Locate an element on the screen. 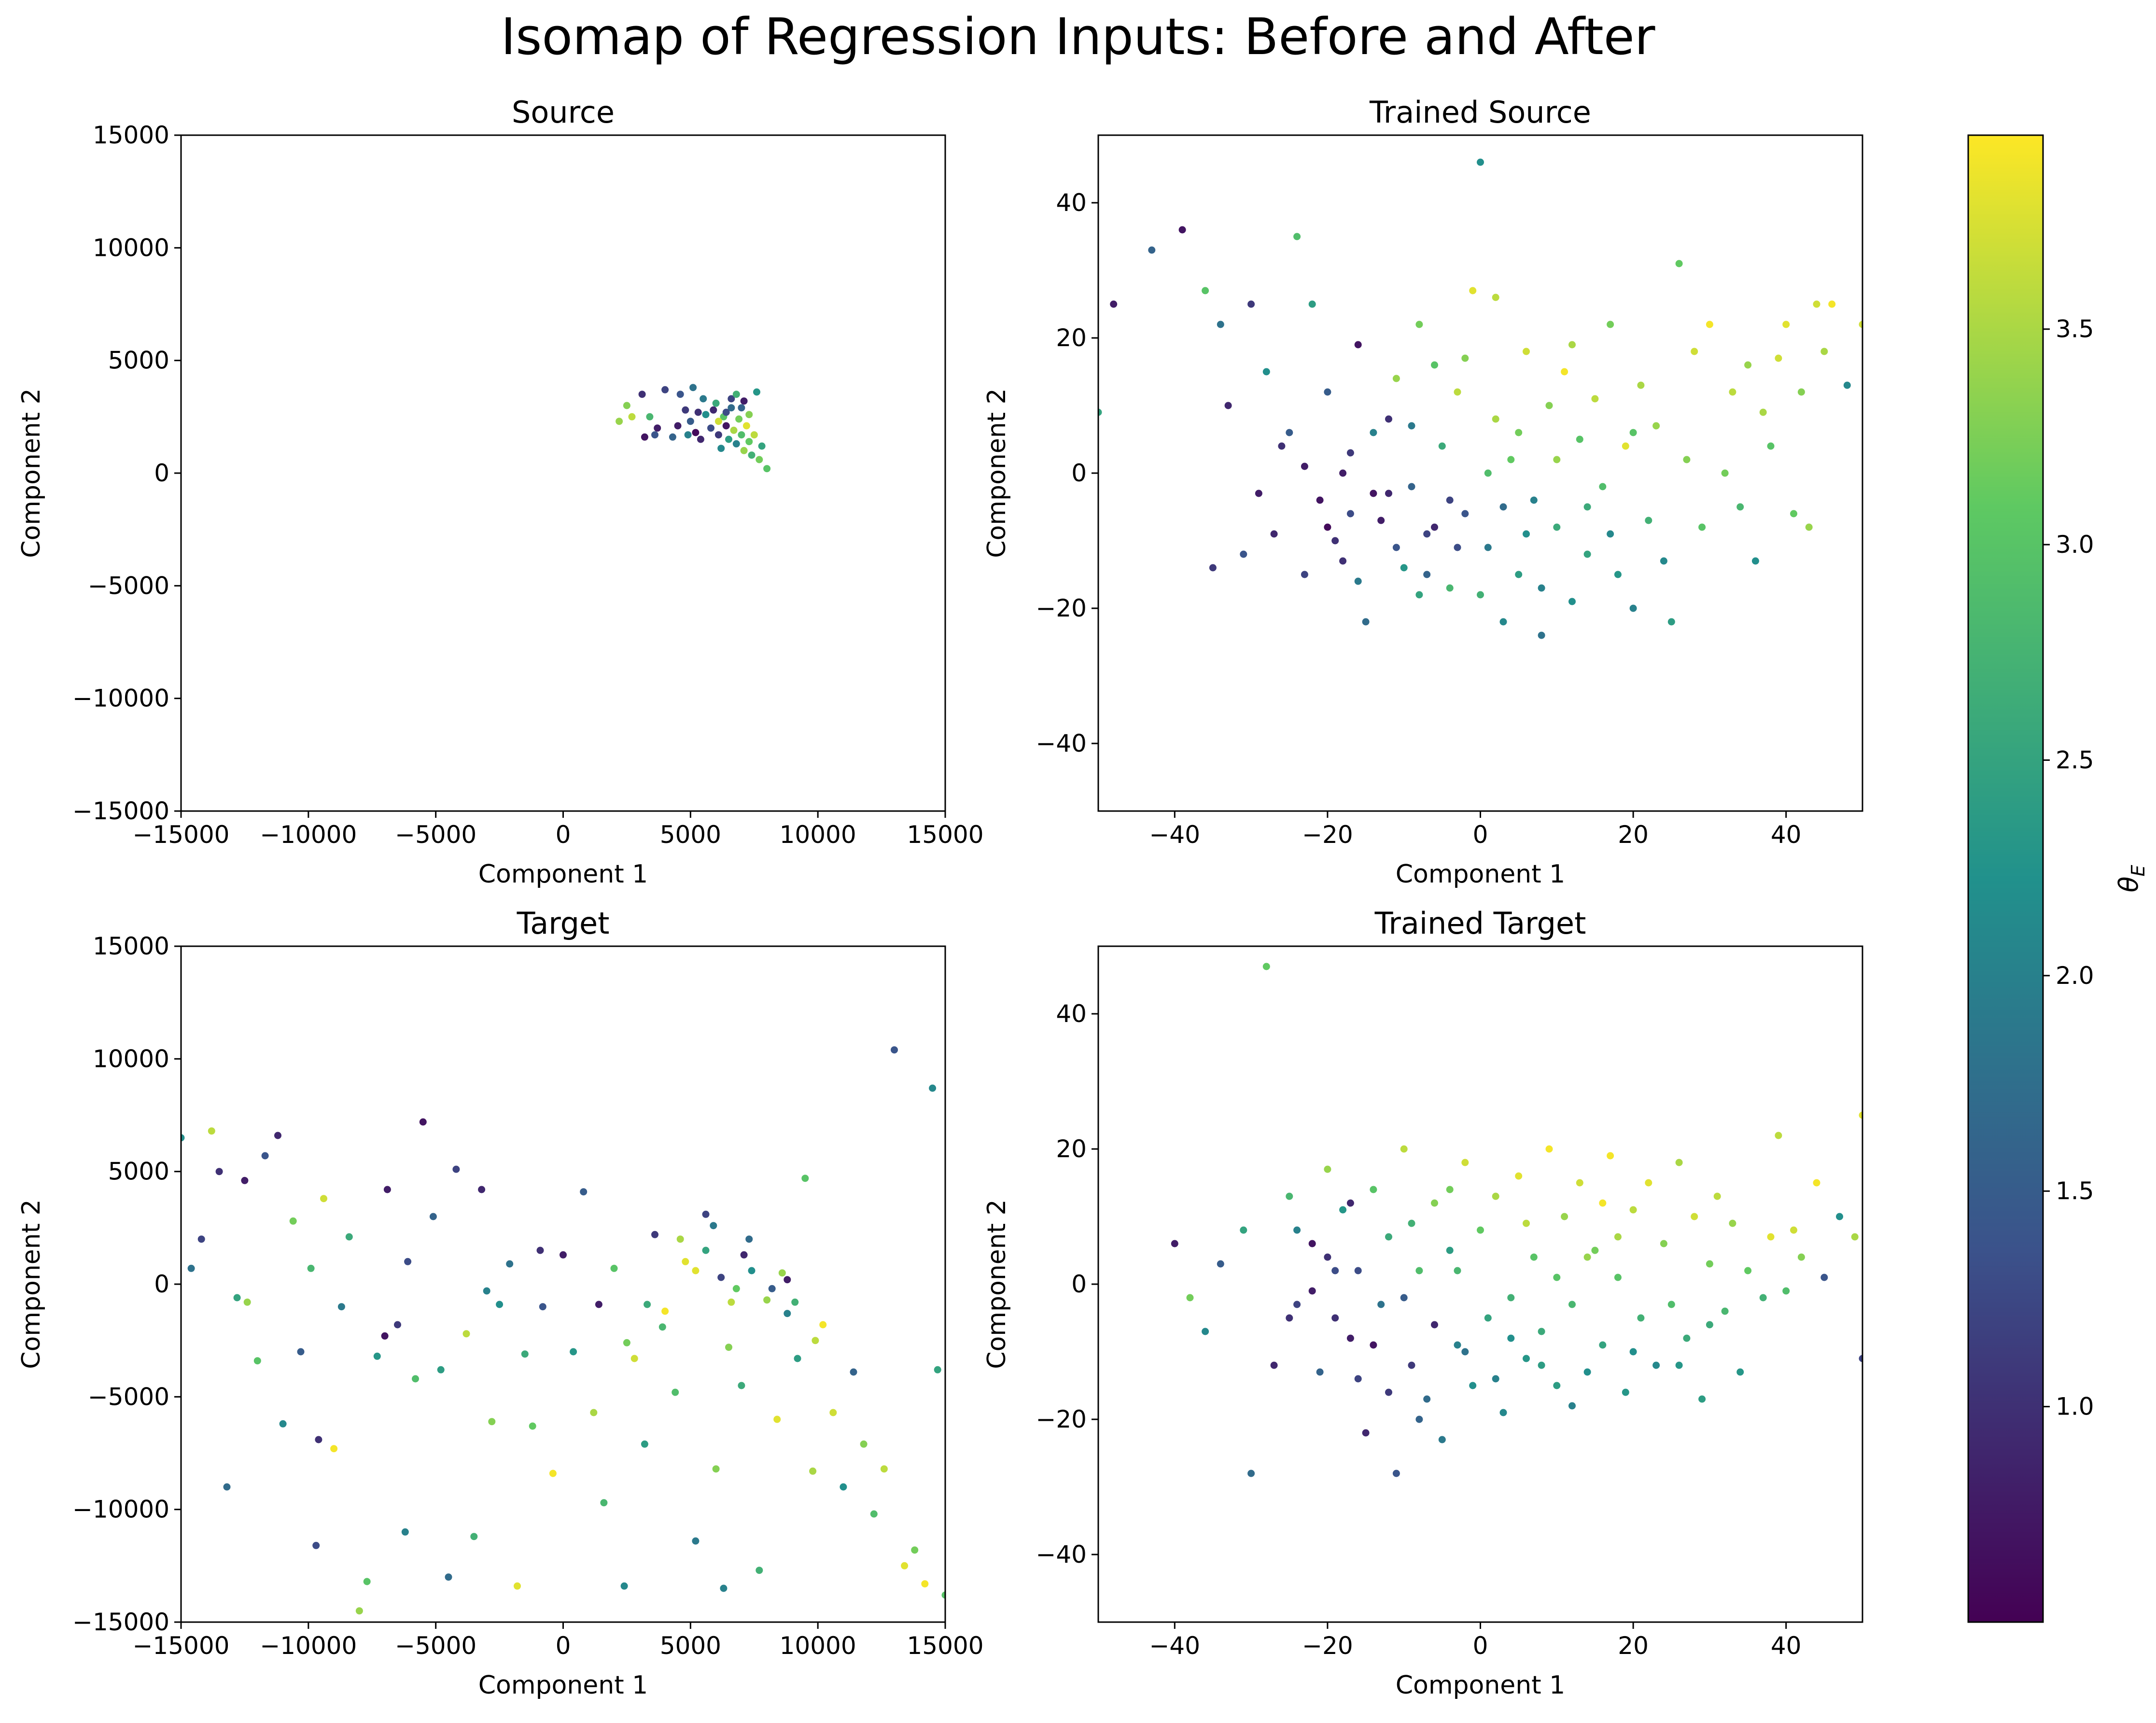 This screenshot has width=2156, height=1723. y-tick-label: 40 is located at coordinates (1072, 203).